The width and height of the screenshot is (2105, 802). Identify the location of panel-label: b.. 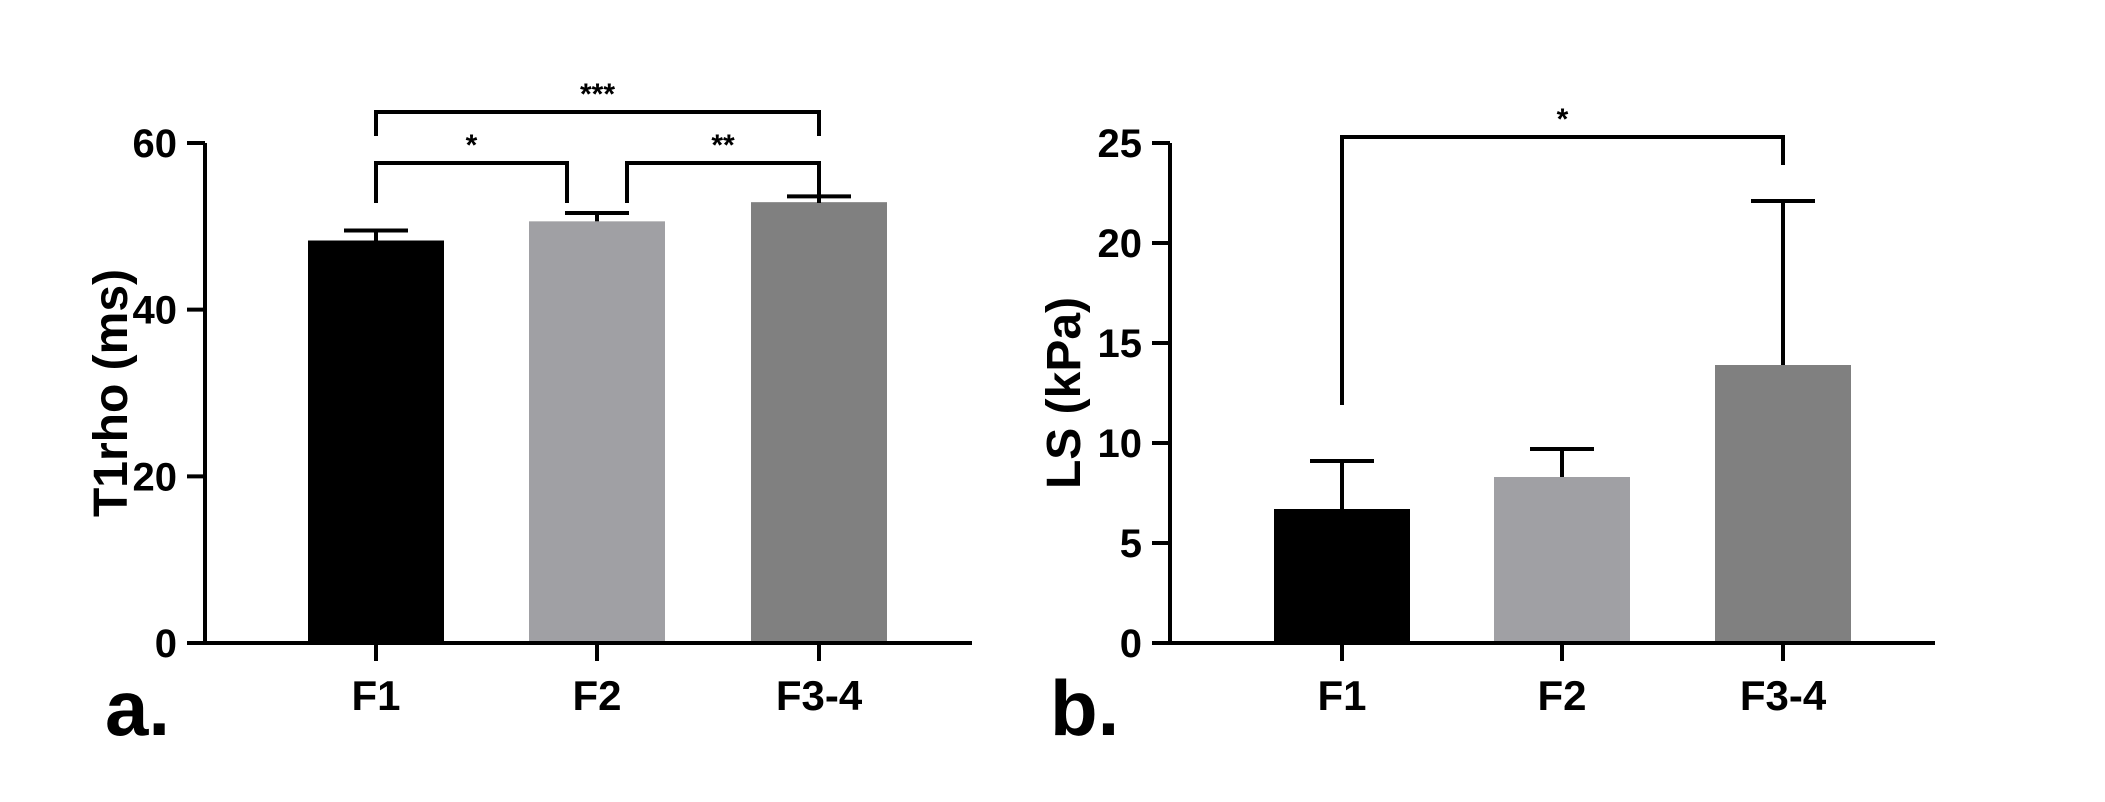
(1084, 708).